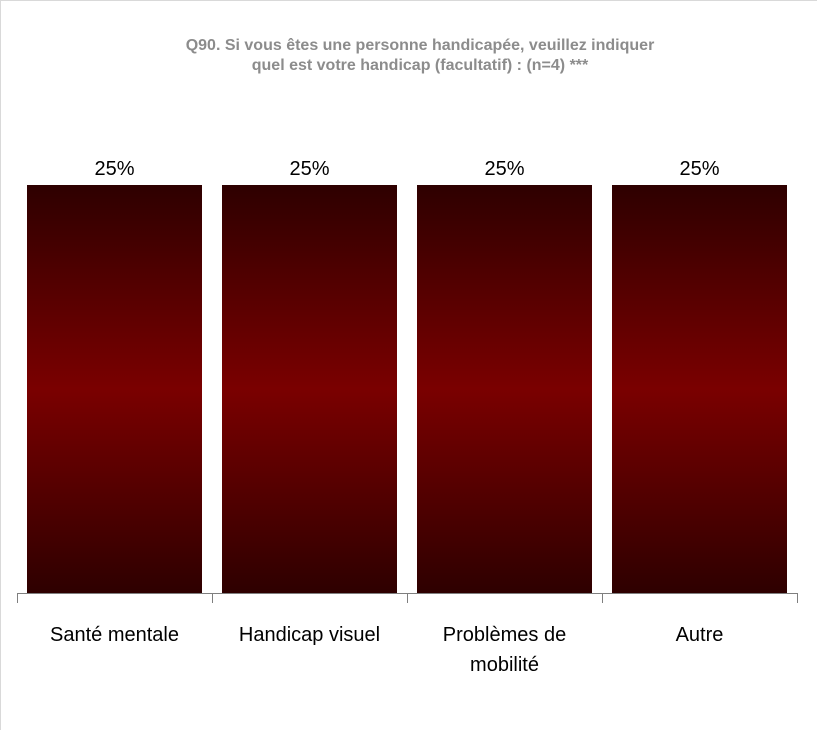 This screenshot has width=817, height=730. What do you see at coordinates (699, 169) in the screenshot?
I see `data-label-4: 25%` at bounding box center [699, 169].